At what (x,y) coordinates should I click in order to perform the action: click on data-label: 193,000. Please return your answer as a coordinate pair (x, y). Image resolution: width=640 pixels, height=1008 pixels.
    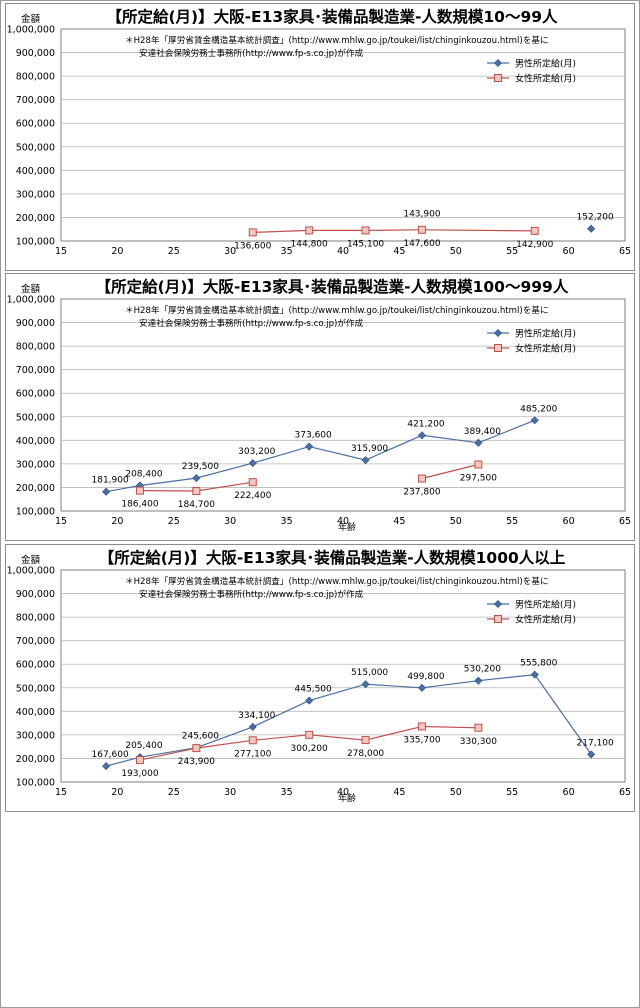
    Looking at the image, I should click on (139, 774).